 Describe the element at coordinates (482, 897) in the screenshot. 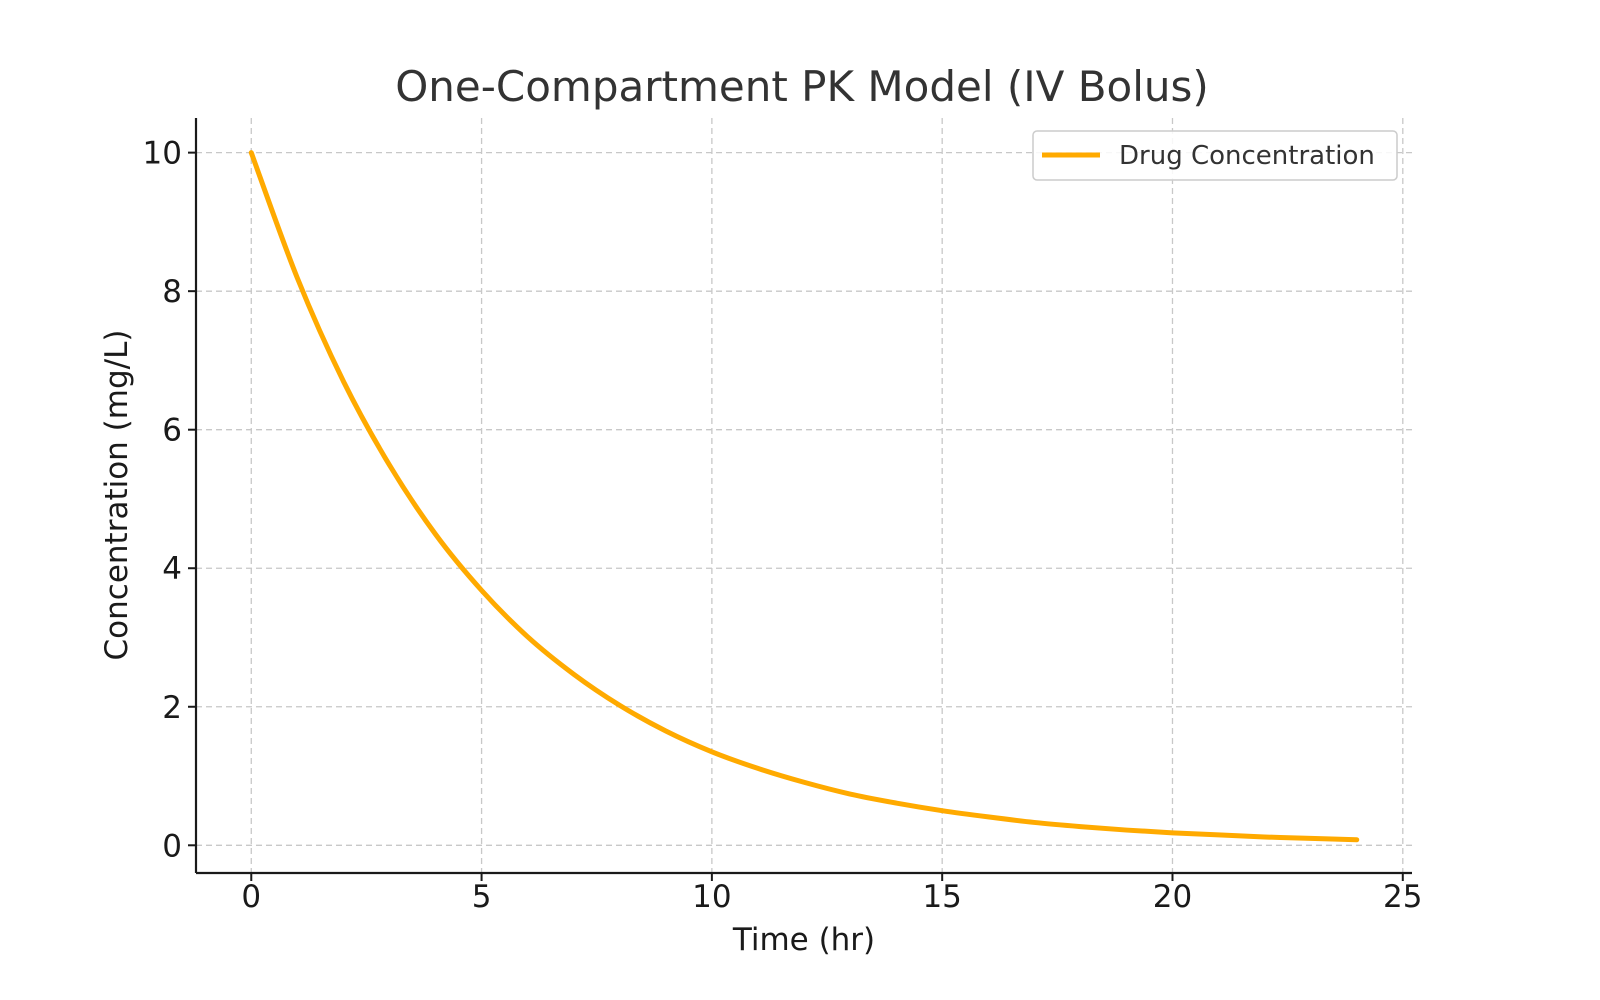

I see `x-tick-label: 5` at that location.